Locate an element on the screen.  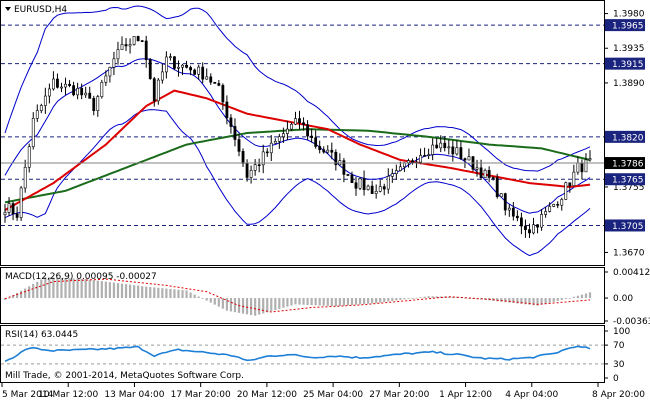
price-tick-label: 1.3670 is located at coordinates (629, 253).